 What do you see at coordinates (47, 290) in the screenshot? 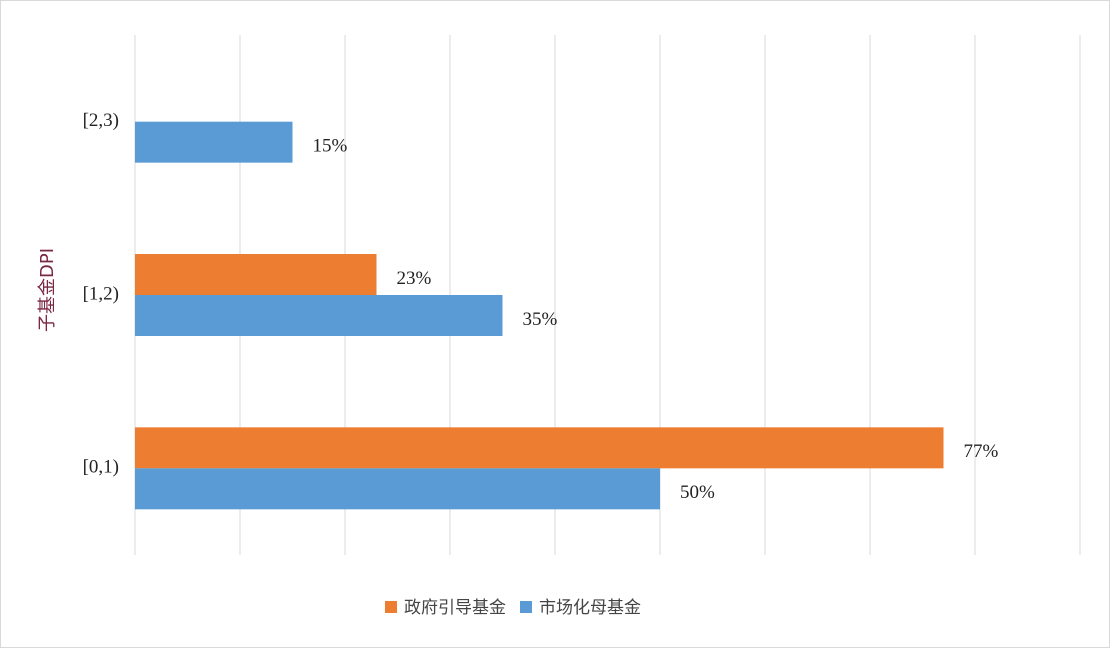
I see `y-axis-label: 子基金DPI` at bounding box center [47, 290].